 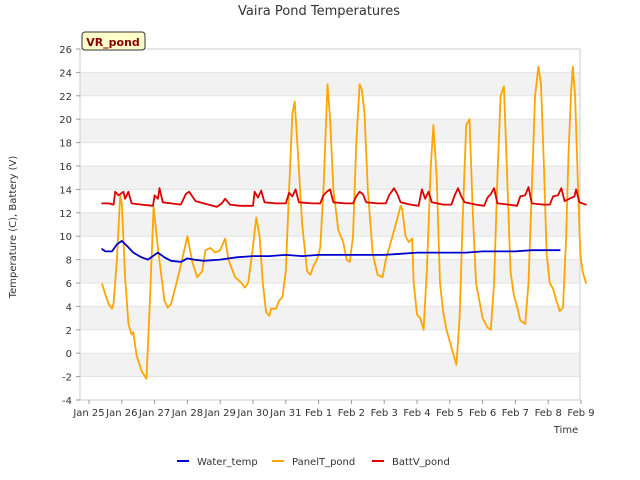 What do you see at coordinates (65, 214) in the screenshot?
I see `y-tick-label: 12` at bounding box center [65, 214].